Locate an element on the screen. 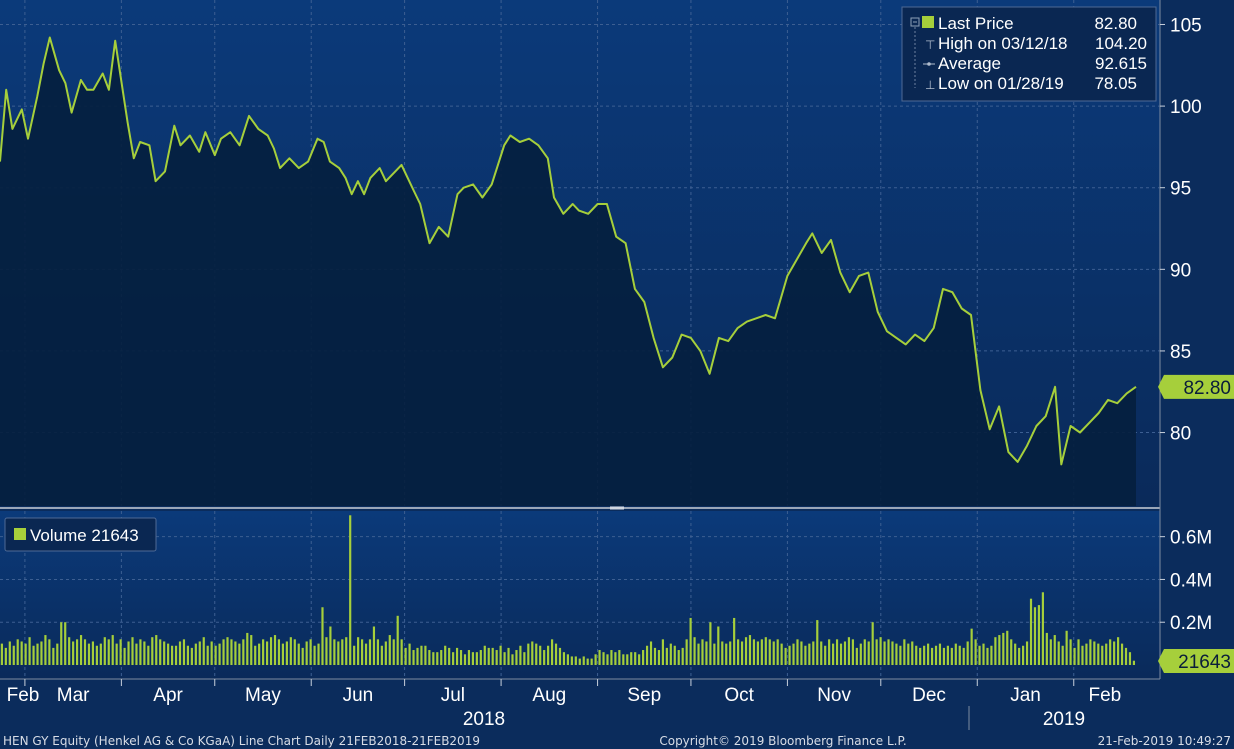  year-label-2018: 2018 is located at coordinates (484, 719).